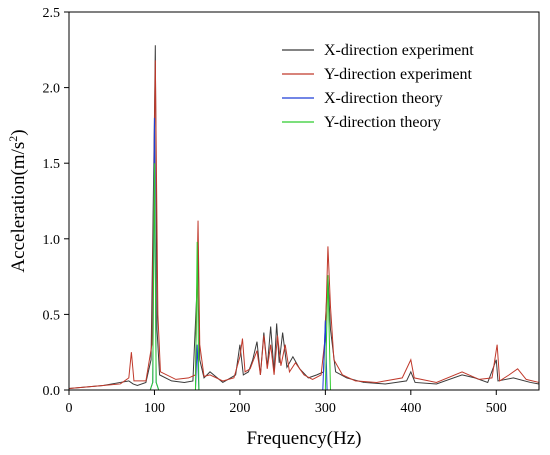  Describe the element at coordinates (52, 164) in the screenshot. I see `y-tick-label: 1.5` at that location.